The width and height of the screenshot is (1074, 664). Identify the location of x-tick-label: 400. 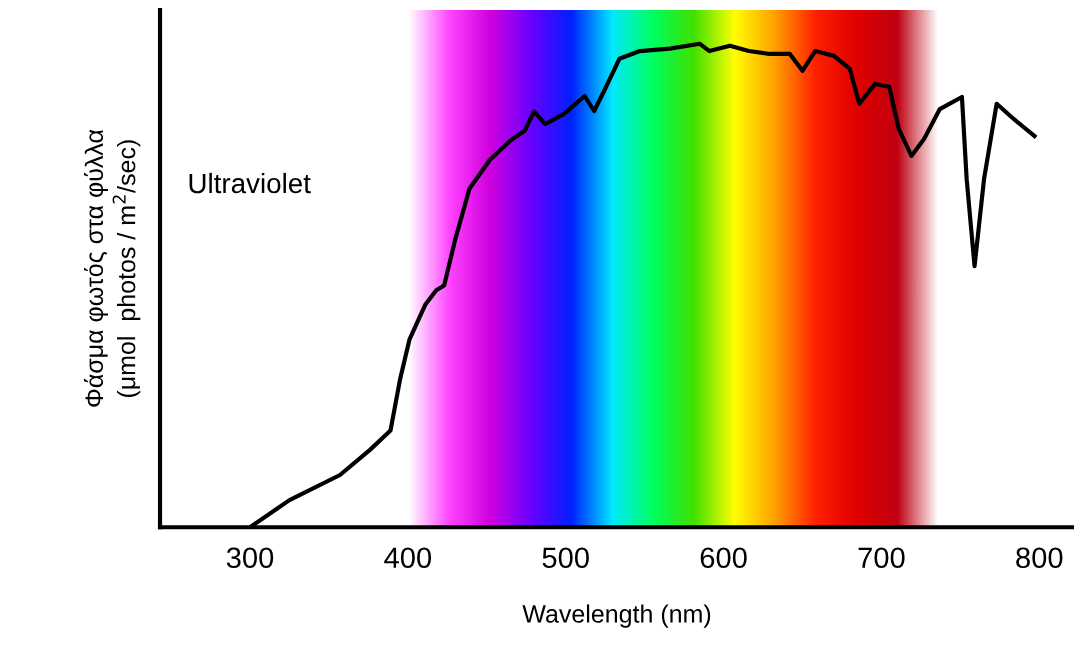
(408, 558).